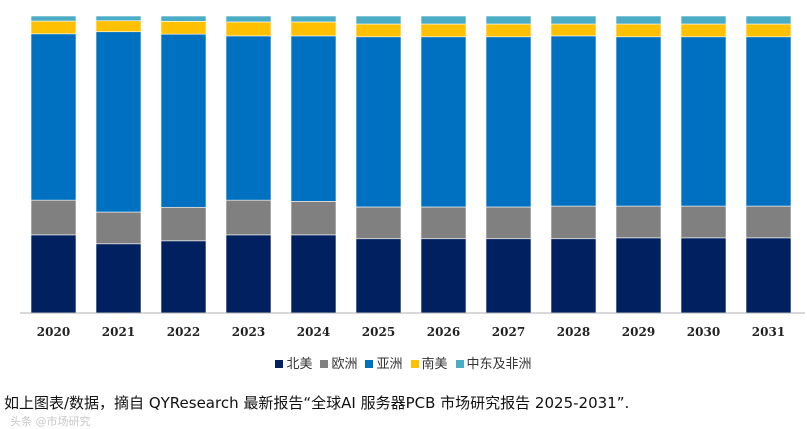  What do you see at coordinates (573, 332) in the screenshot?
I see `x-tick-2028: 2028` at bounding box center [573, 332].